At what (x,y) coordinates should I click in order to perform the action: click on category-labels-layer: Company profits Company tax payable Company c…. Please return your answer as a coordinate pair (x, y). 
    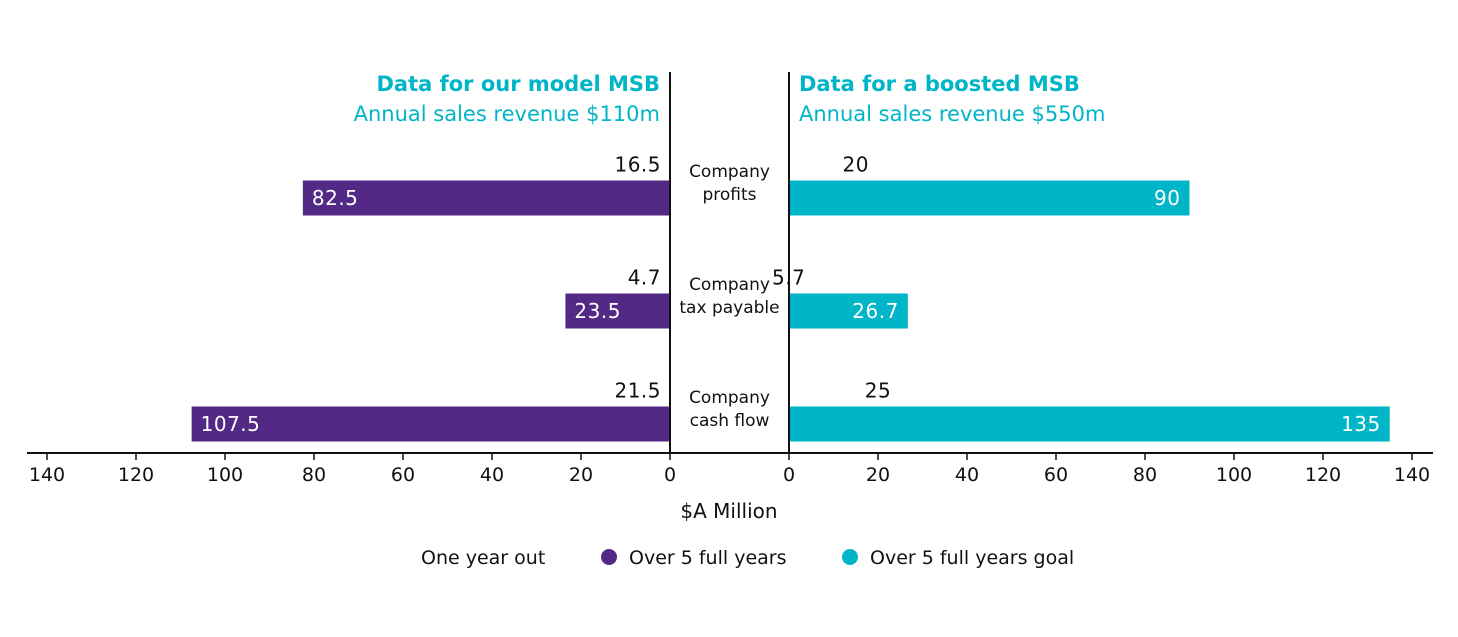
    Looking at the image, I should click on (729, 296).